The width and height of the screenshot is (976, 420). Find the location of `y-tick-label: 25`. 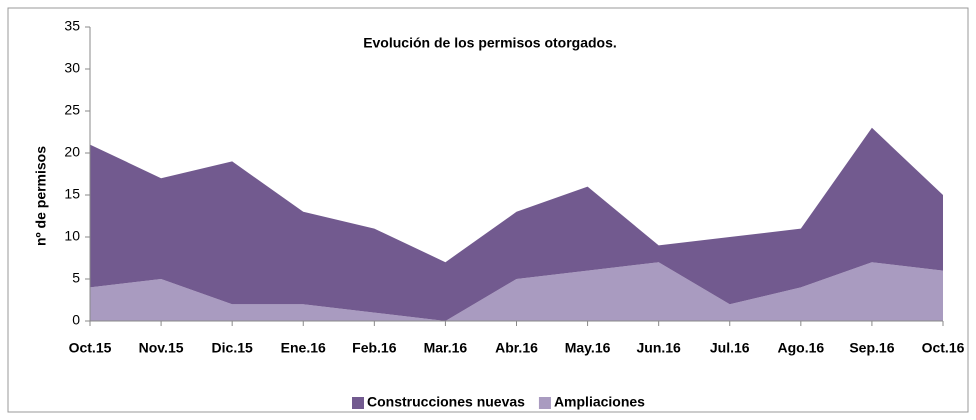

y-tick-label: 25 is located at coordinates (72, 110).